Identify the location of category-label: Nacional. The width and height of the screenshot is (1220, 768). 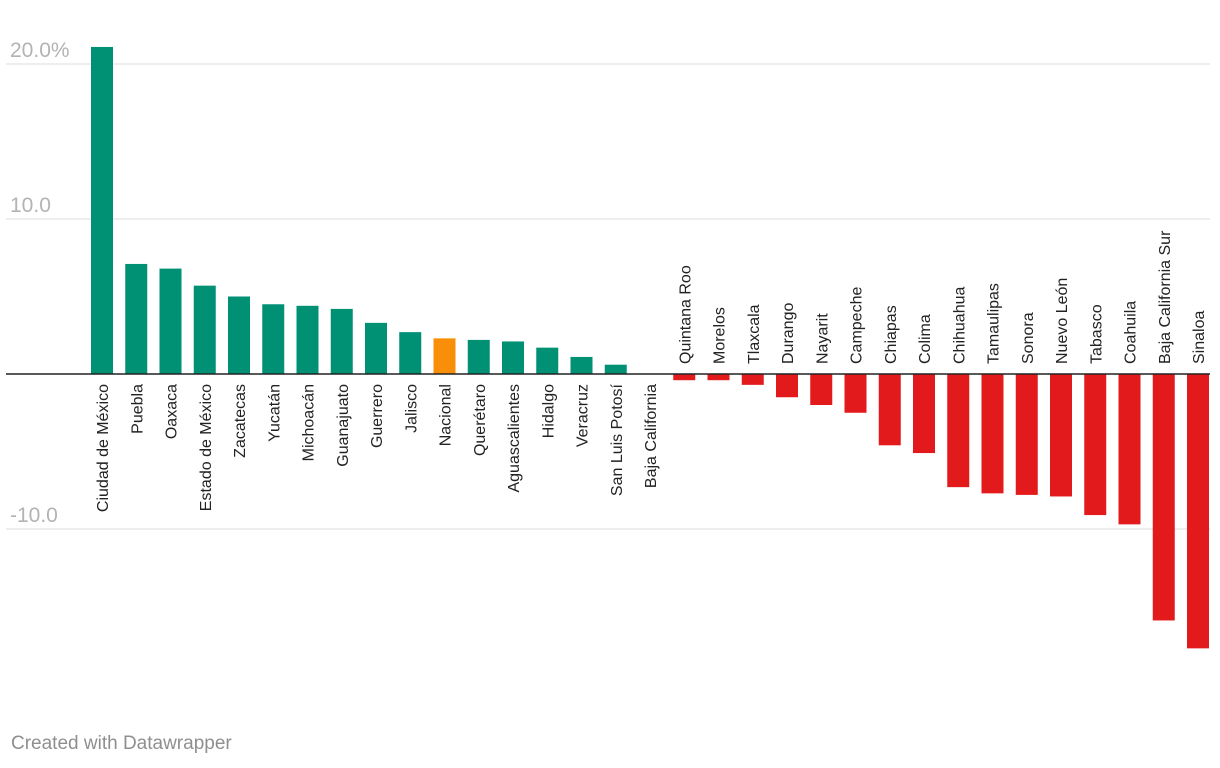
(446, 415).